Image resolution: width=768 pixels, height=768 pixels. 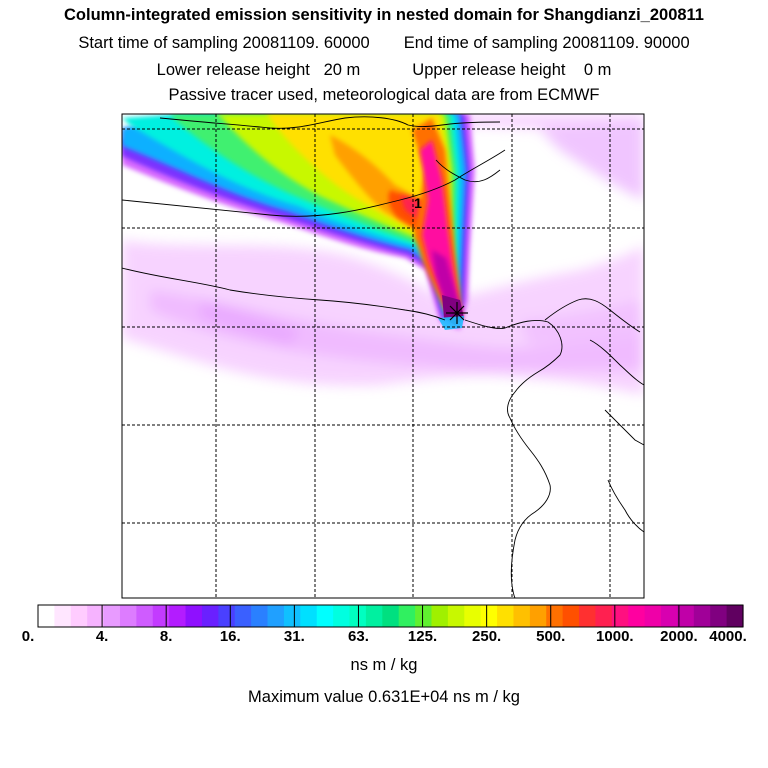 I want to click on colorbar-tick-label: 63., so click(x=358, y=636).